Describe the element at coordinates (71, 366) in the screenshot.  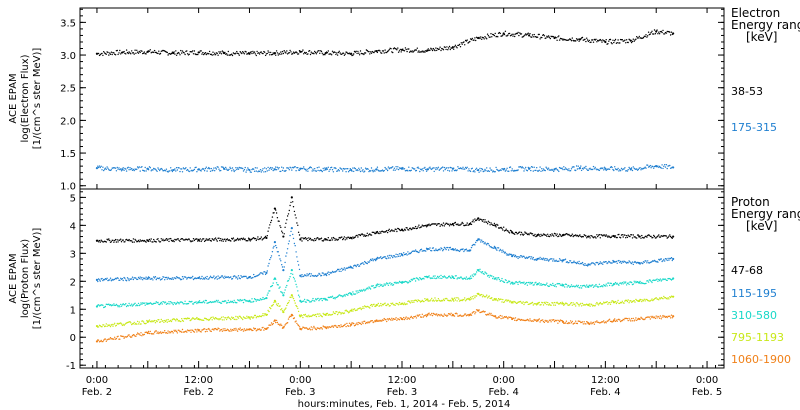
I see `y-tick-label: -1` at that location.